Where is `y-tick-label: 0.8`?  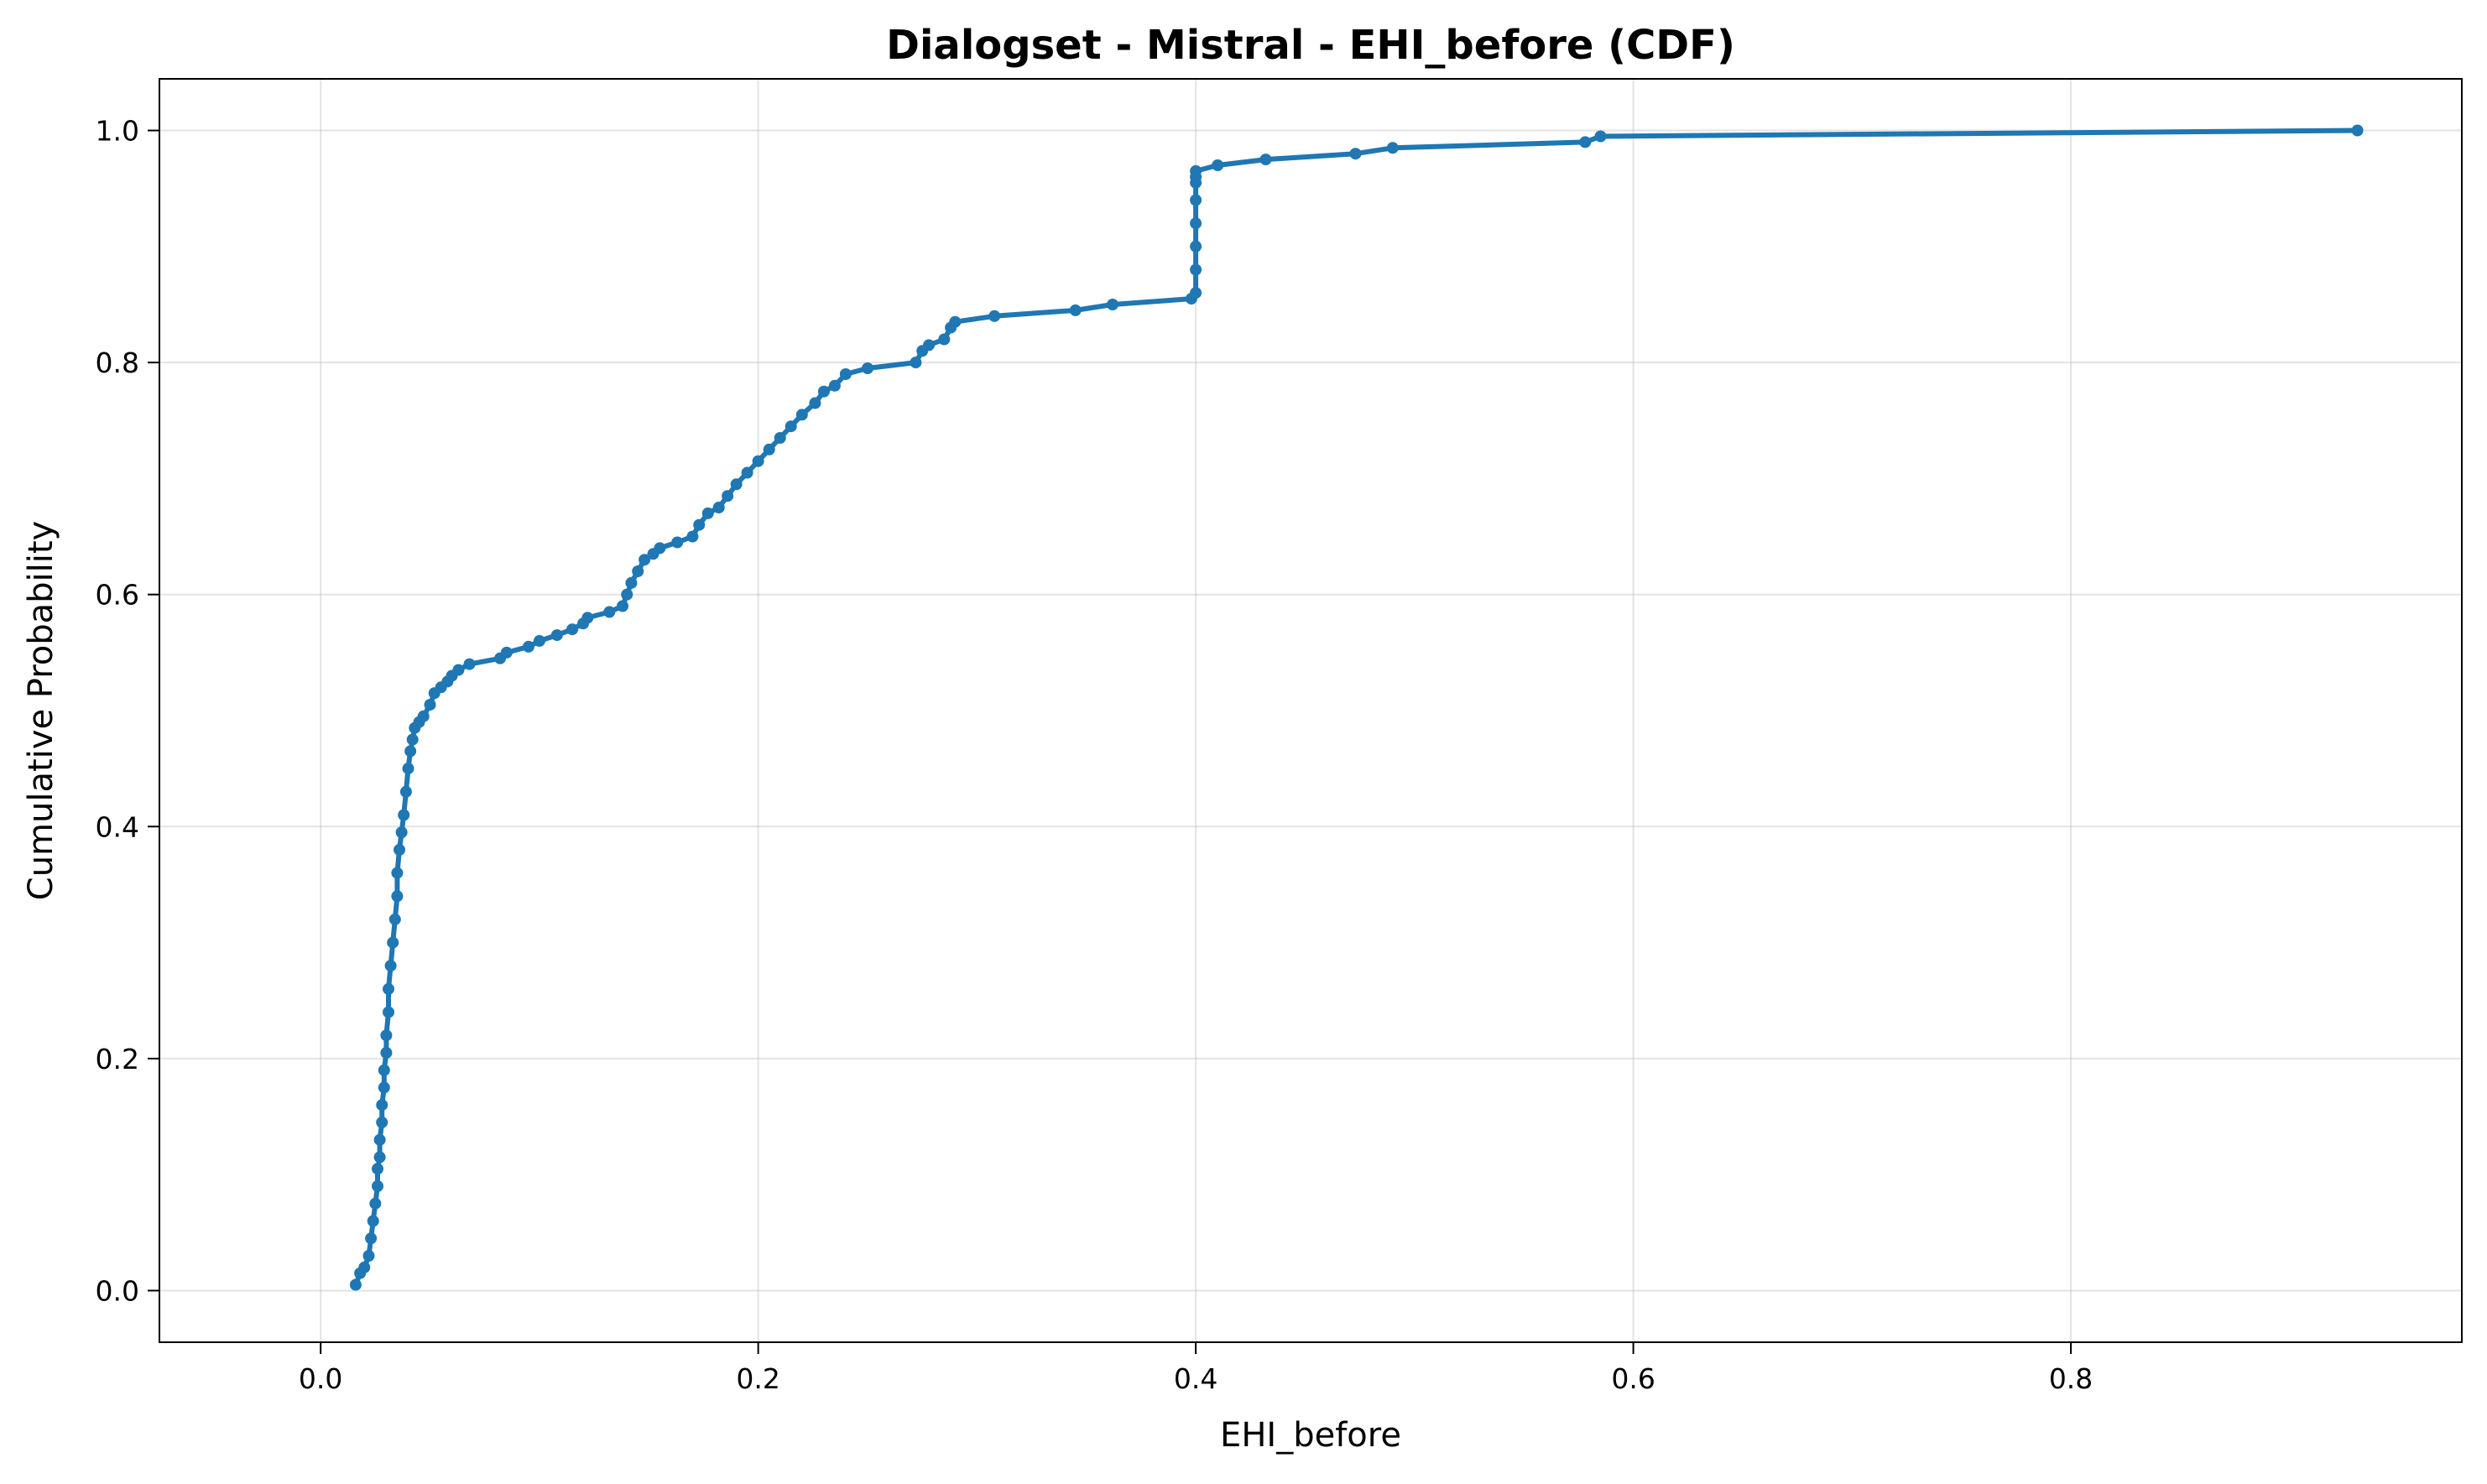
y-tick-label: 0.8 is located at coordinates (117, 362).